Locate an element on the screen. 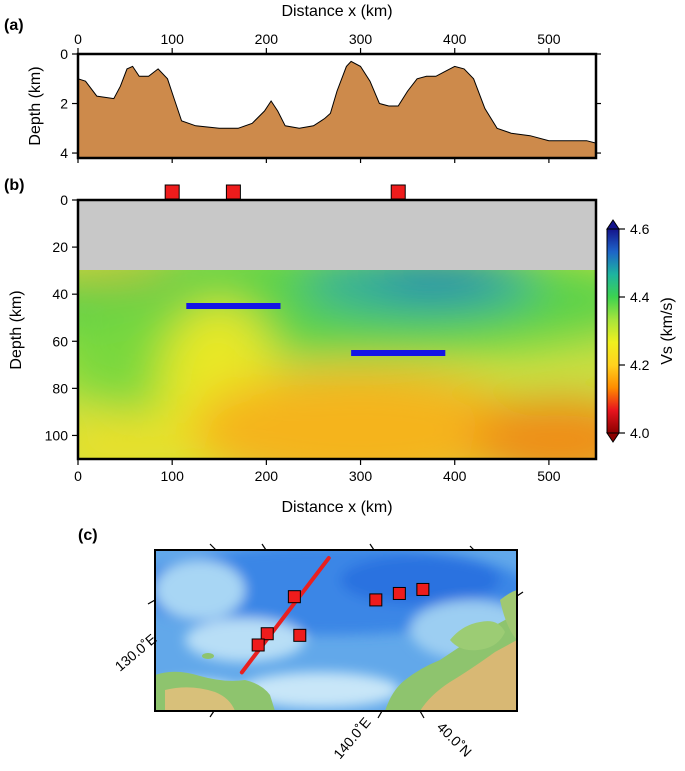 Image resolution: width=685 pixels, height=771 pixels. colorbar-tick-label: 4.4 is located at coordinates (640, 297).